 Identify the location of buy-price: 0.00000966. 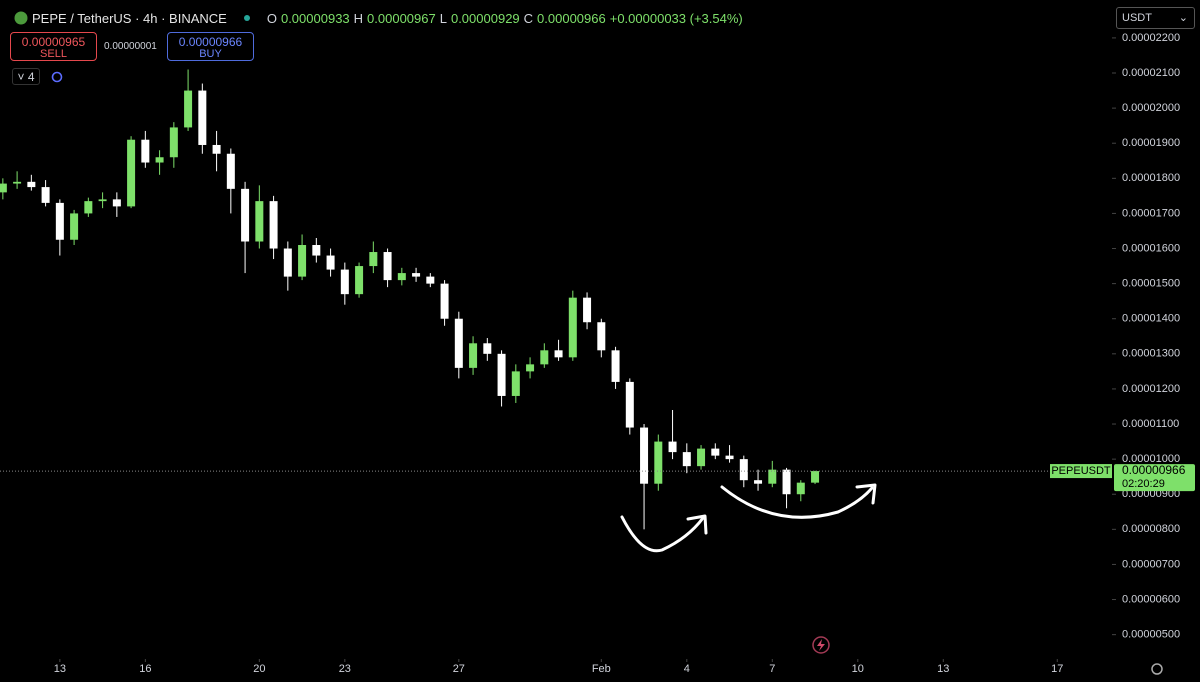
(210, 42).